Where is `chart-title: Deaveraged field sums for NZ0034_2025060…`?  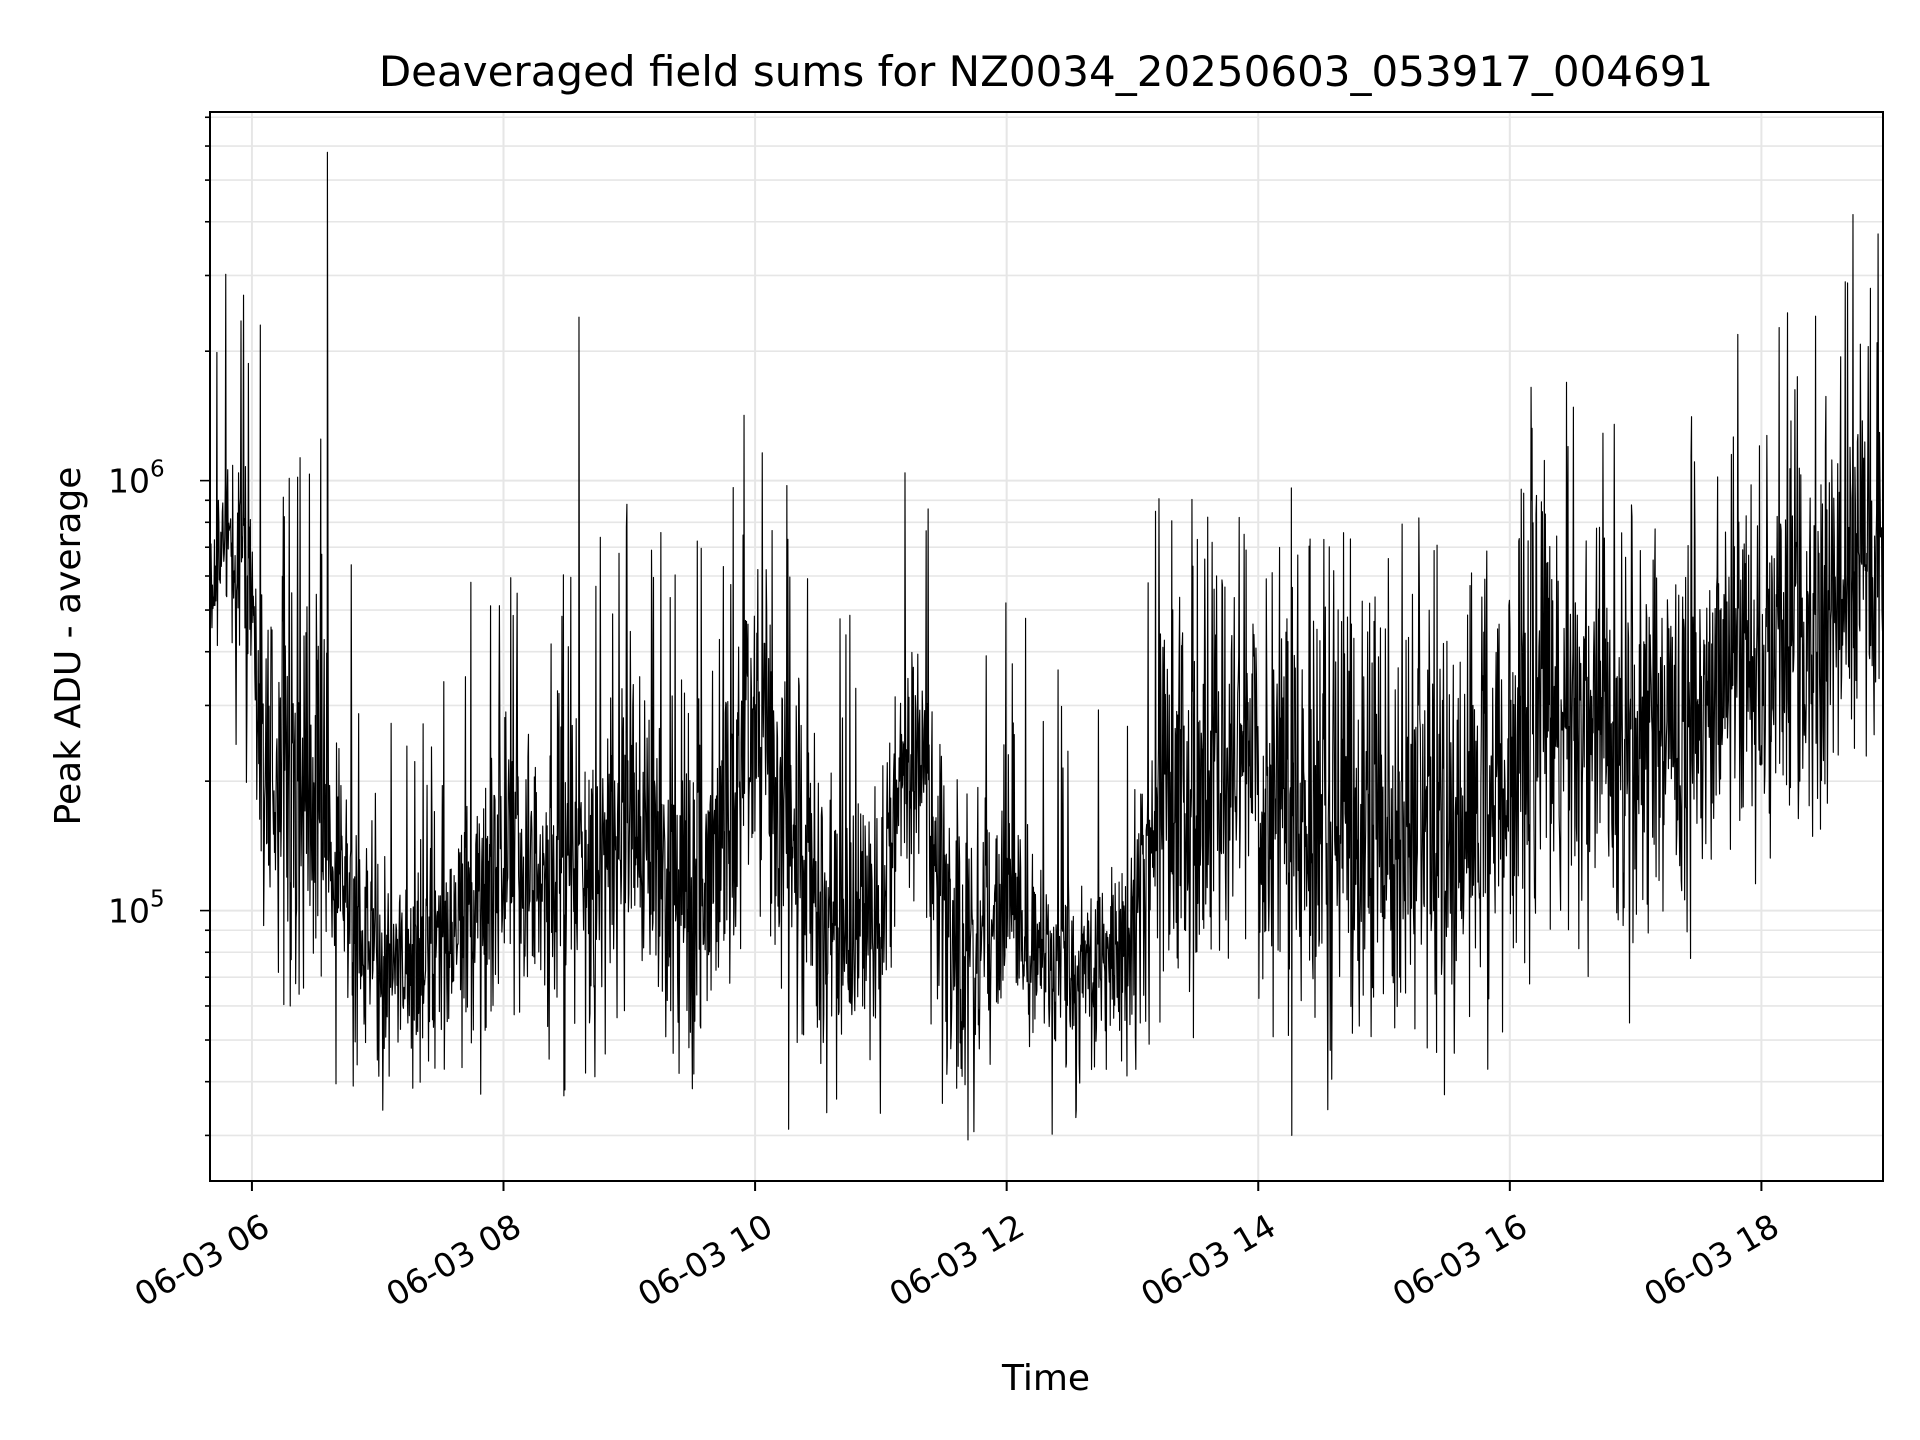 chart-title: Deaveraged field sums for NZ0034_2025060… is located at coordinates (1046, 71).